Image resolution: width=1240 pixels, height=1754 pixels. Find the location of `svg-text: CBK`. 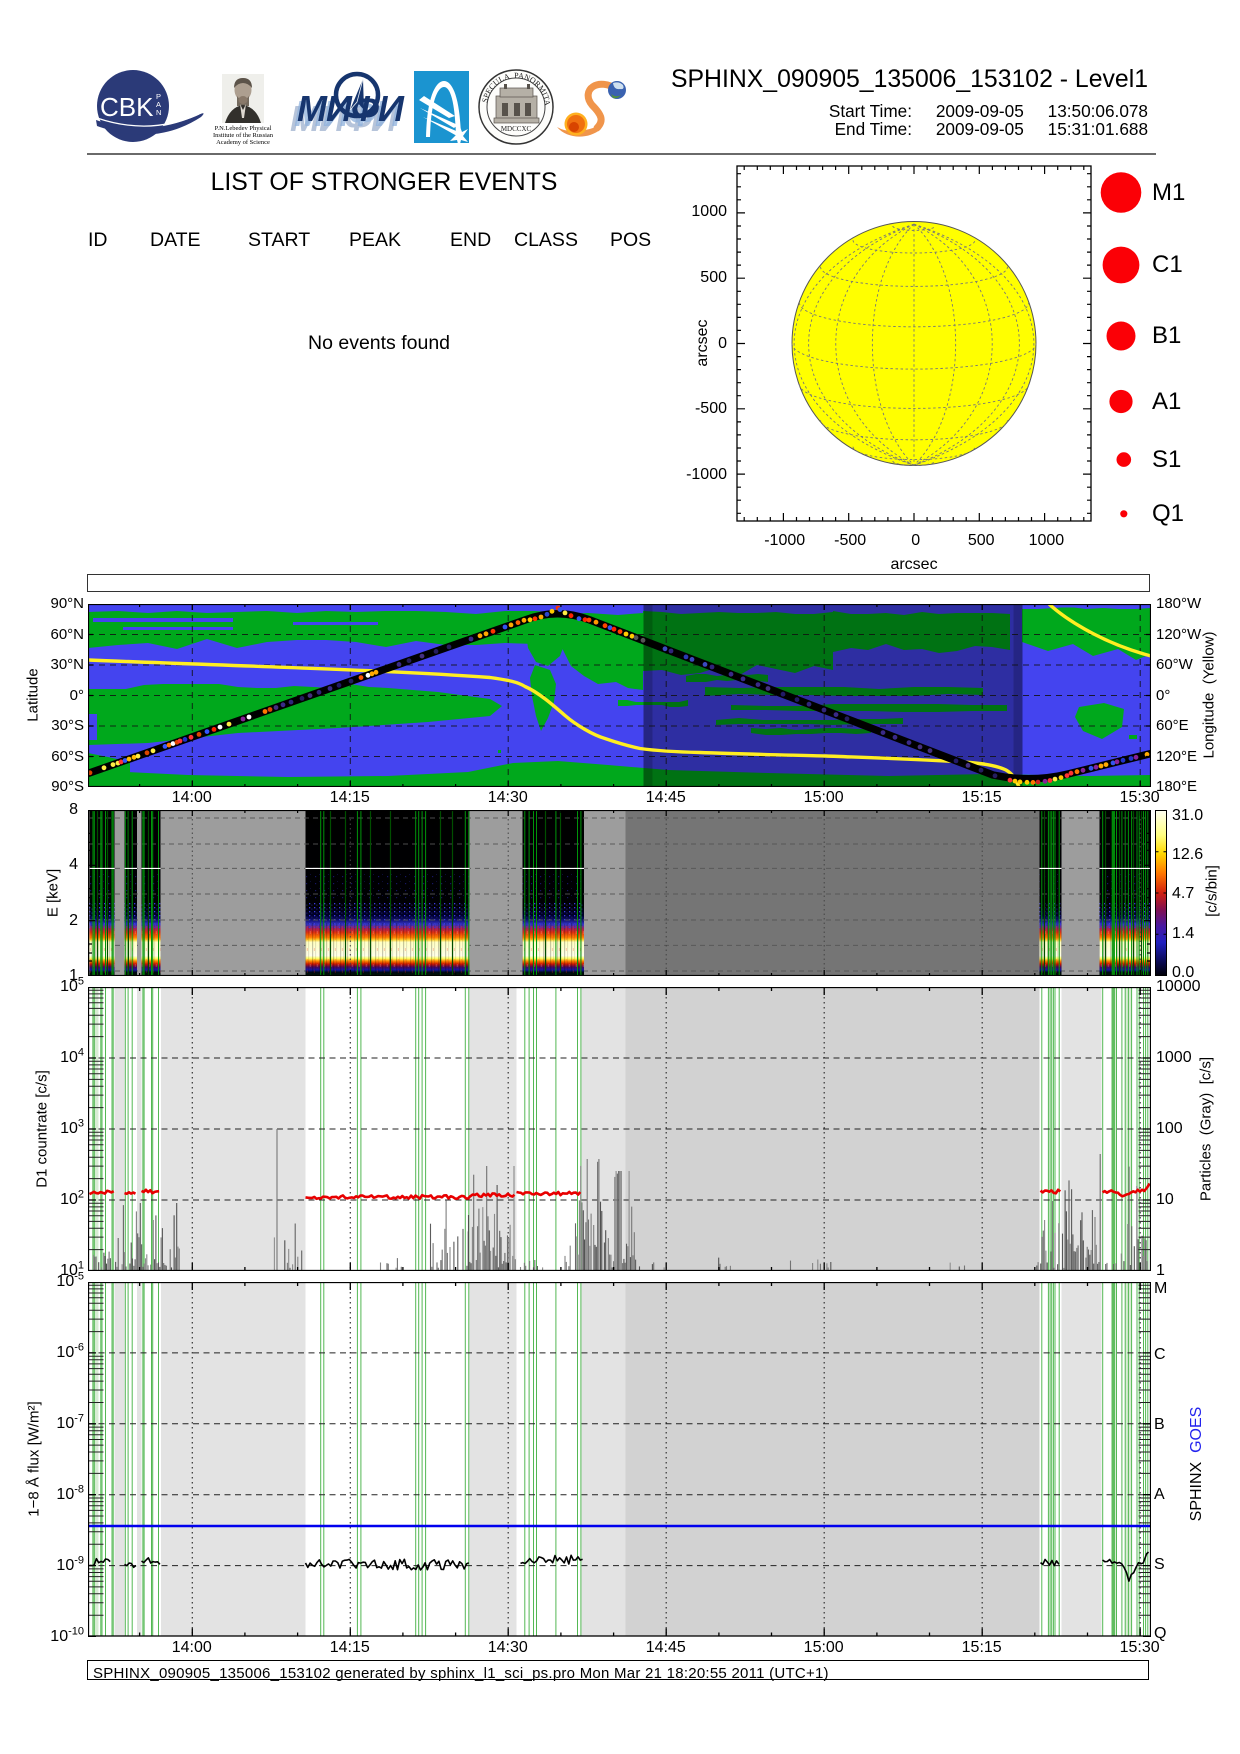

svg-text: CBK is located at coordinates (127, 107).